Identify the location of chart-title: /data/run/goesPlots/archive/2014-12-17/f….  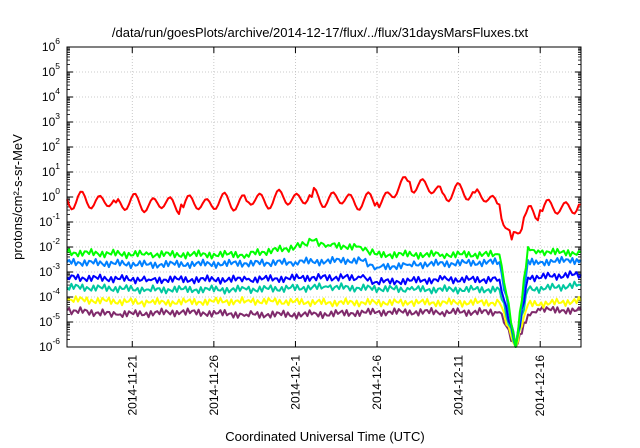
(320, 32).